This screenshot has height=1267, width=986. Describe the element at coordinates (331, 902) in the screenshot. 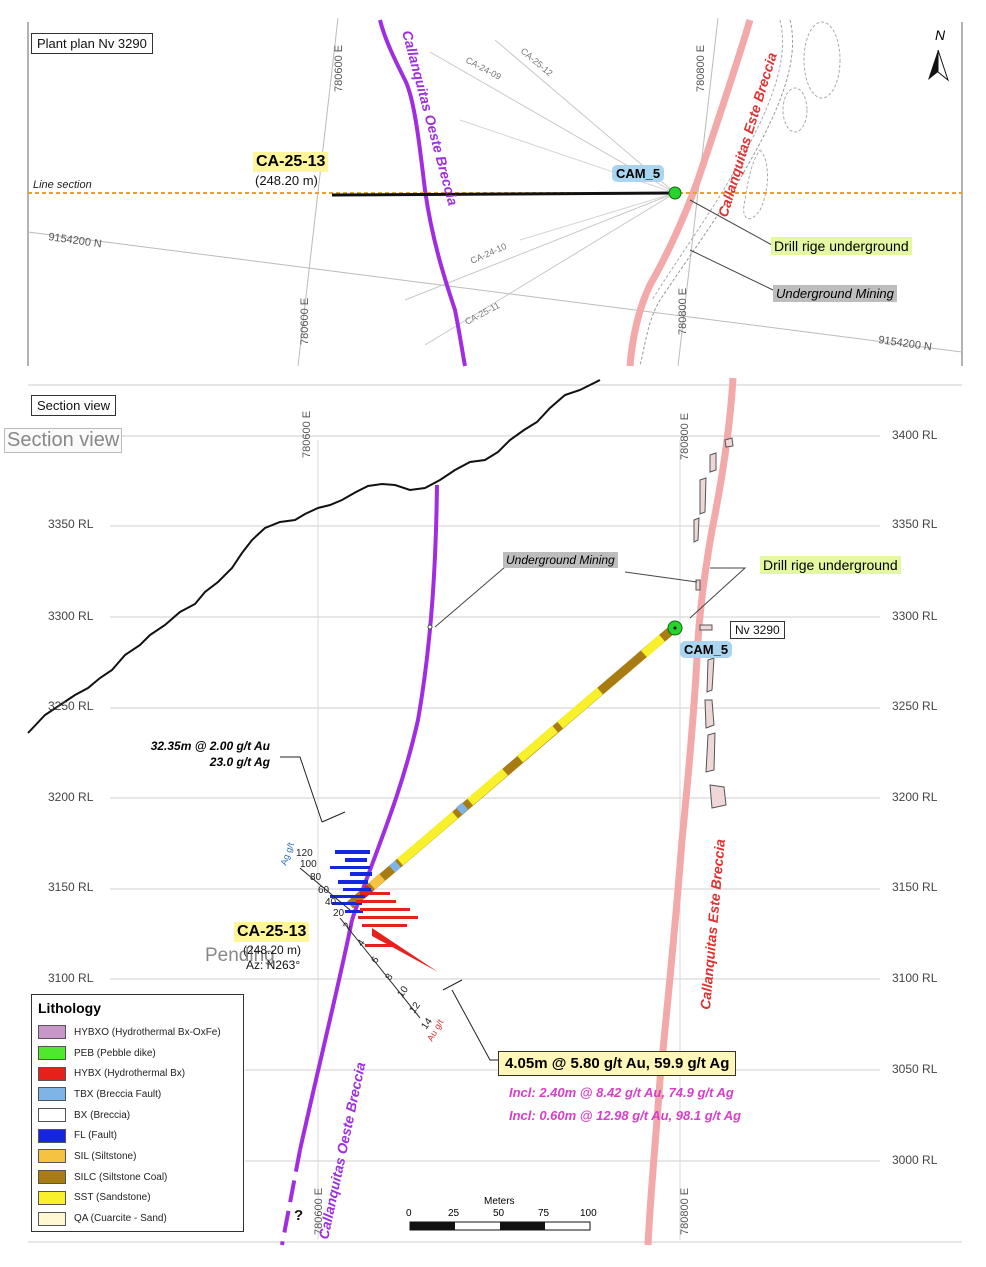

I see `svg-text: 40` at that location.